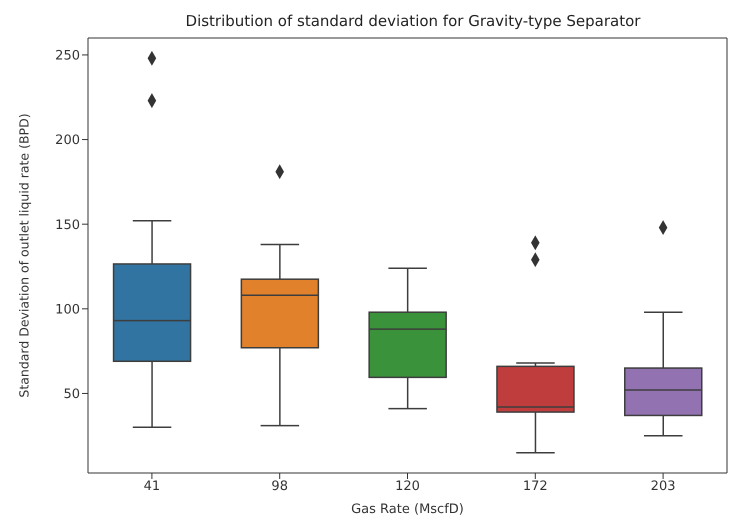 This screenshot has width=742, height=527. I want to click on y-tick-label: 200, so click(67, 140).